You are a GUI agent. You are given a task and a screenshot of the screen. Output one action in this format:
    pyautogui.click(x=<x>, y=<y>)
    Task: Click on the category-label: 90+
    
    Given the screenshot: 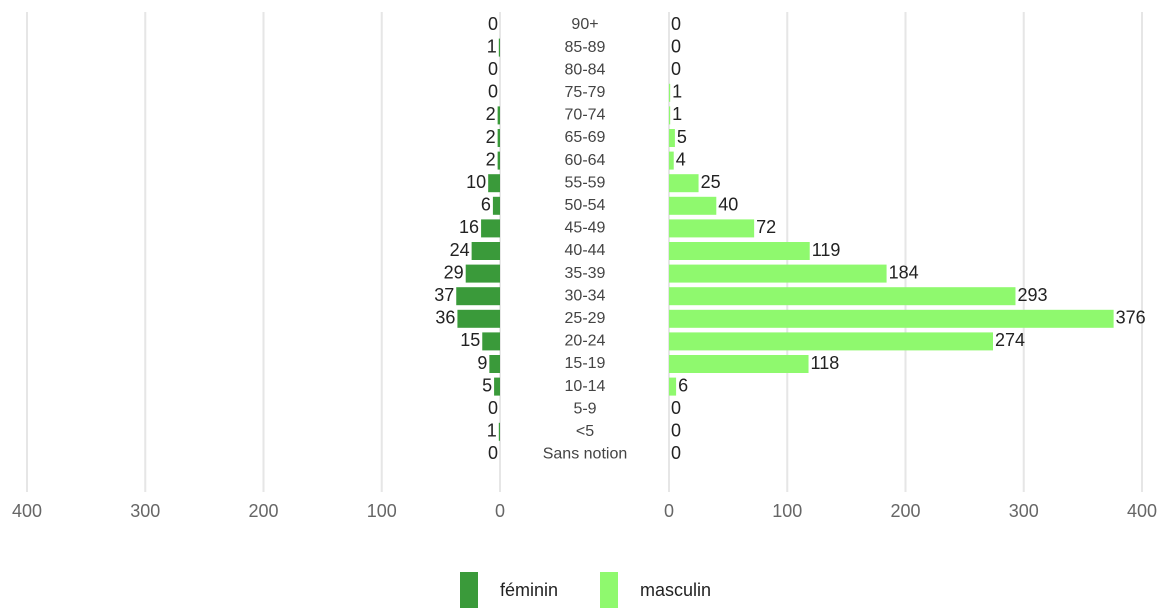 What is the action you would take?
    pyautogui.click(x=584, y=24)
    